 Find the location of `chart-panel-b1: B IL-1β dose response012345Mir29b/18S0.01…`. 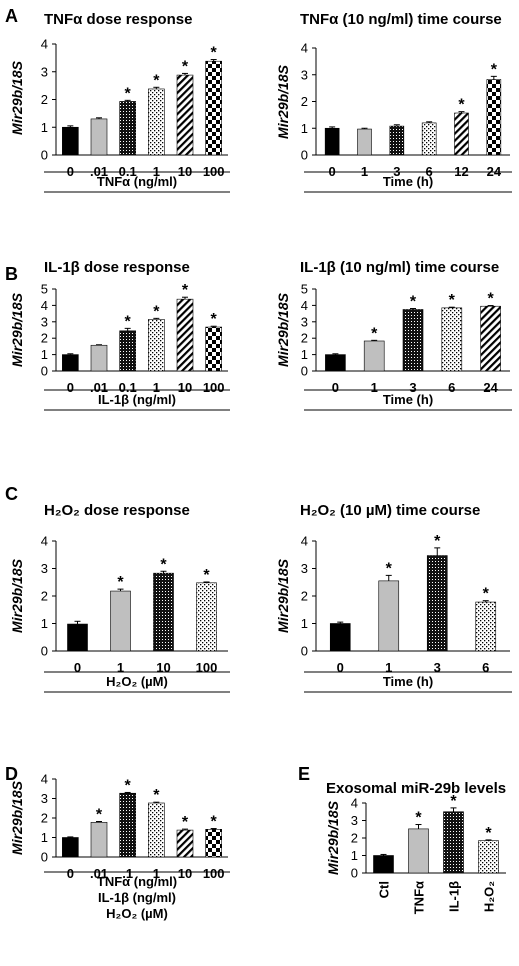

chart-panel-b1: B IL-1β dose response012345Mir29b/18S0.01… is located at coordinates (117, 335).